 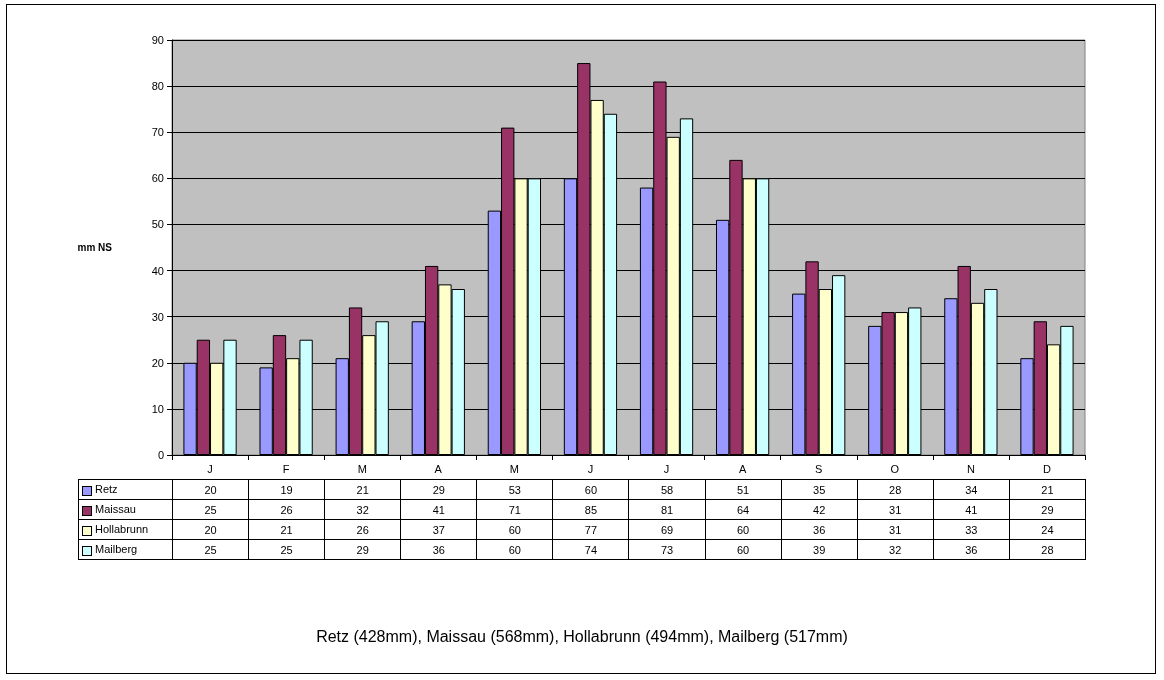 What do you see at coordinates (286, 489) in the screenshot?
I see `data-label: 19` at bounding box center [286, 489].